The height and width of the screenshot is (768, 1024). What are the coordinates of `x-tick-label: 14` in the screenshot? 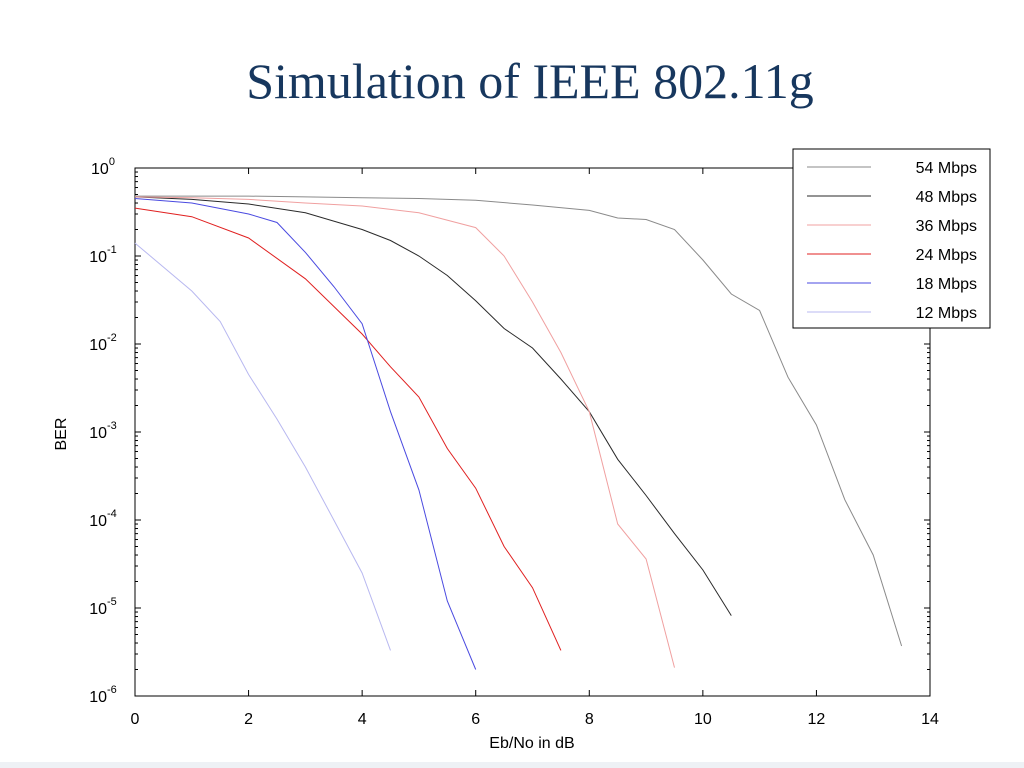 It's located at (930, 719).